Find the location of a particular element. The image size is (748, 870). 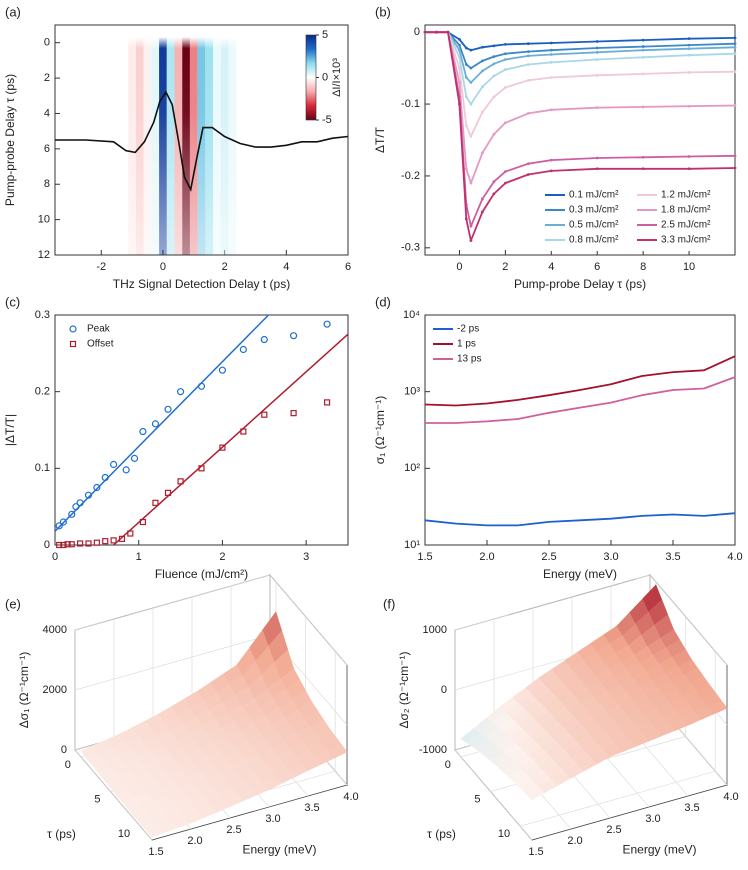

x-tick-label: 3.5 is located at coordinates (691, 808).